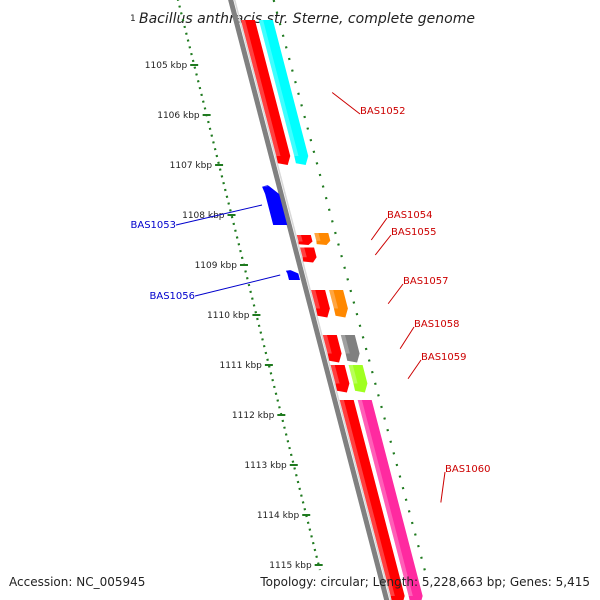  What do you see at coordinates (289, 270) in the screenshot?
I see `gene-bas1056-shine` at bounding box center [289, 270].